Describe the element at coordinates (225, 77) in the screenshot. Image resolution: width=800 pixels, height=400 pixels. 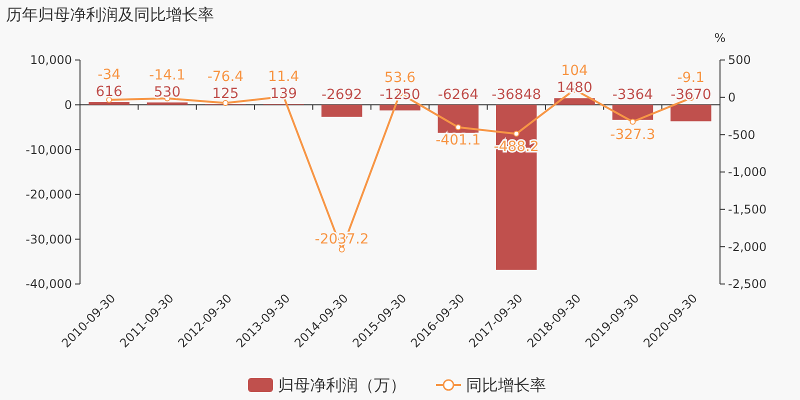
I see `data-label: -76.4` at that location.